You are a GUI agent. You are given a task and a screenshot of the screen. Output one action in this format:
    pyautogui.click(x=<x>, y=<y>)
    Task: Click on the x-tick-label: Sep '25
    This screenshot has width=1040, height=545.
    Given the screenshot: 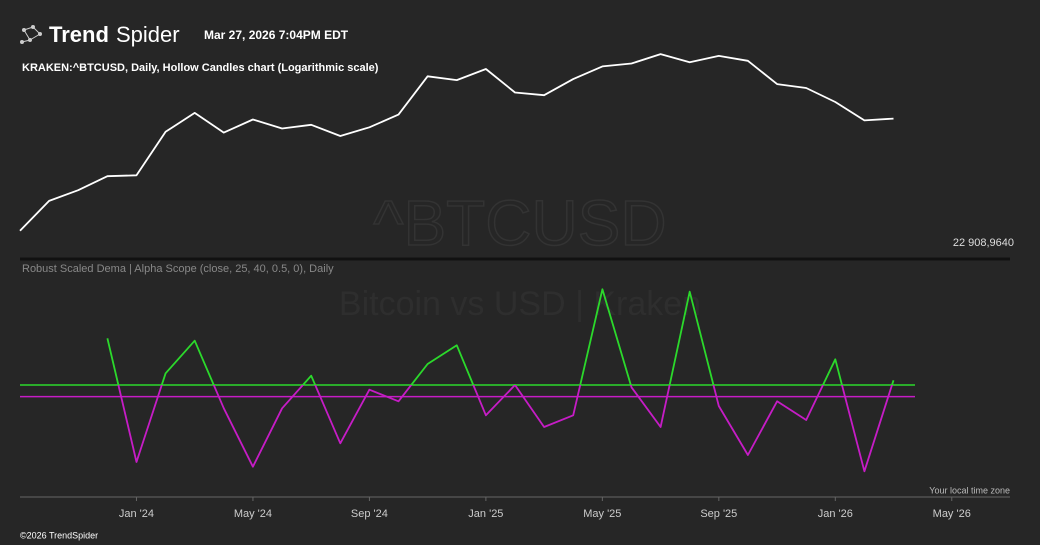 What is the action you would take?
    pyautogui.click(x=718, y=514)
    